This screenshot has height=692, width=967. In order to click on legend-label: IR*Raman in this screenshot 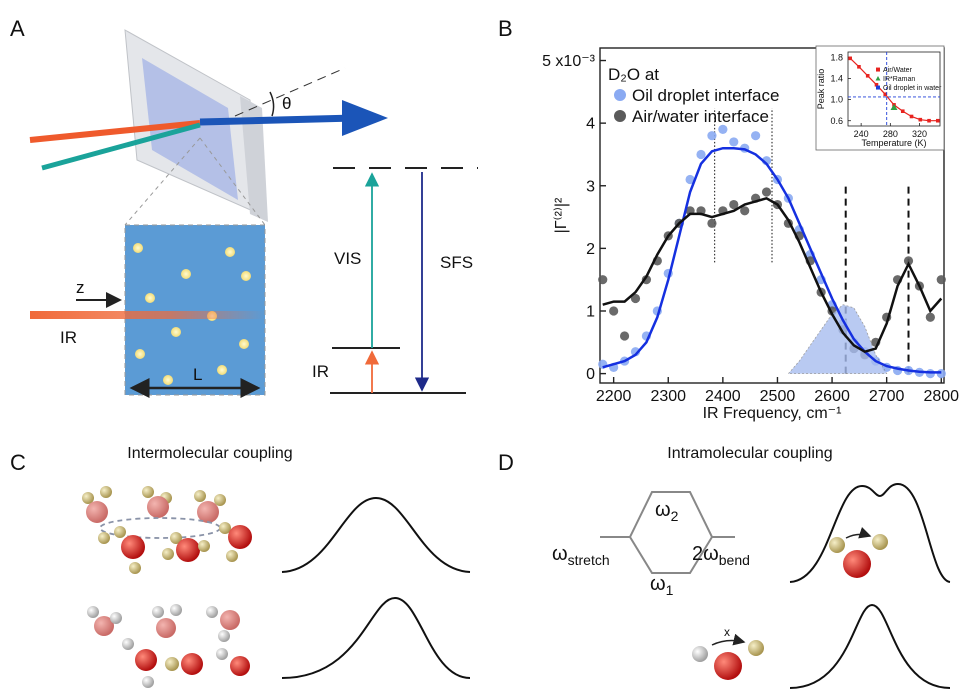, I will do `click(899, 79)`.